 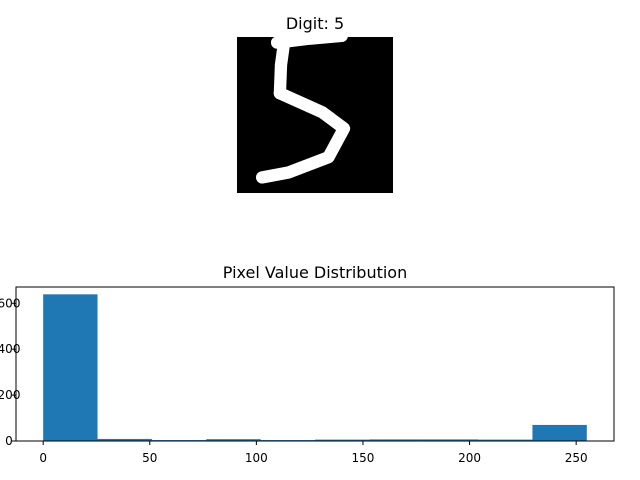 What do you see at coordinates (576, 458) in the screenshot?
I see `x-tick-label: 250` at bounding box center [576, 458].